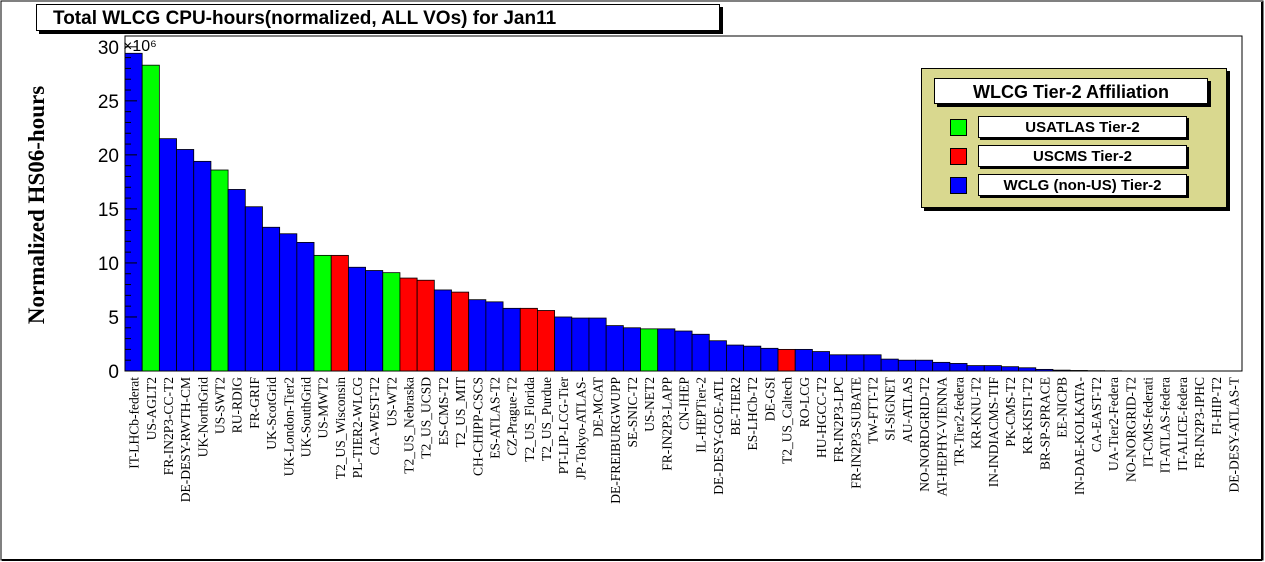 The width and height of the screenshot is (1265, 562). What do you see at coordinates (820, 361) in the screenshot?
I see `bar-hu-hgcc-t2` at bounding box center [820, 361].